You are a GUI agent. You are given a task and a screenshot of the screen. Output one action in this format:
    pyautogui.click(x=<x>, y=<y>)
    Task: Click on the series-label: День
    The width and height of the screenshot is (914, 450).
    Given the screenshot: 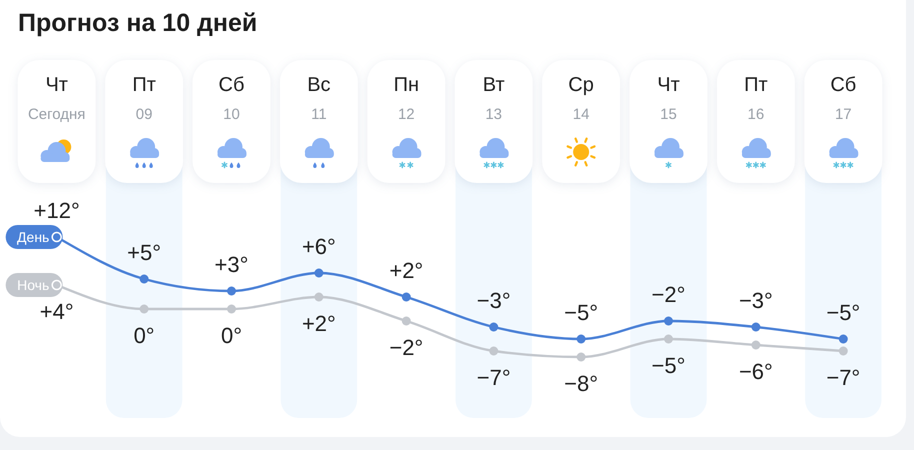 What is the action you would take?
    pyautogui.click(x=33, y=237)
    